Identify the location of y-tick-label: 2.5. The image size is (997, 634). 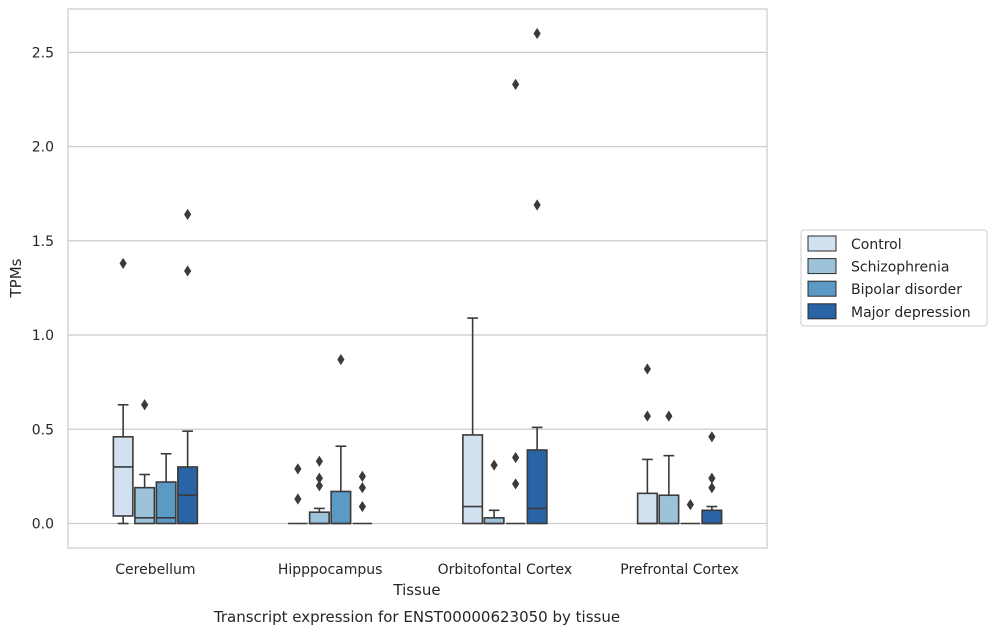
(43, 53).